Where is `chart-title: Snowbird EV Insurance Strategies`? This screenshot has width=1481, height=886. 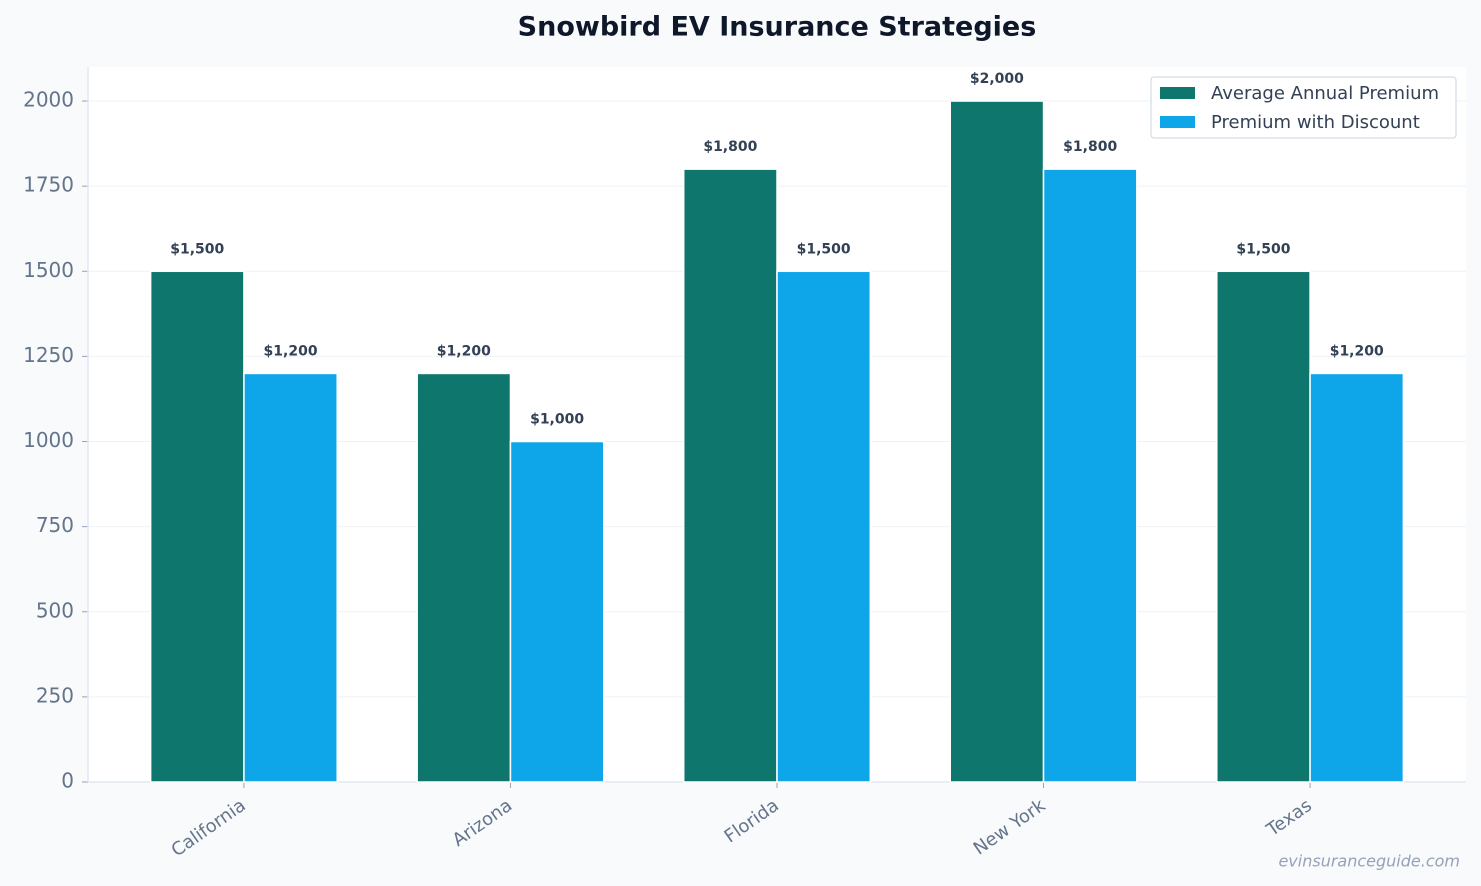 chart-title: Snowbird EV Insurance Strategies is located at coordinates (777, 27).